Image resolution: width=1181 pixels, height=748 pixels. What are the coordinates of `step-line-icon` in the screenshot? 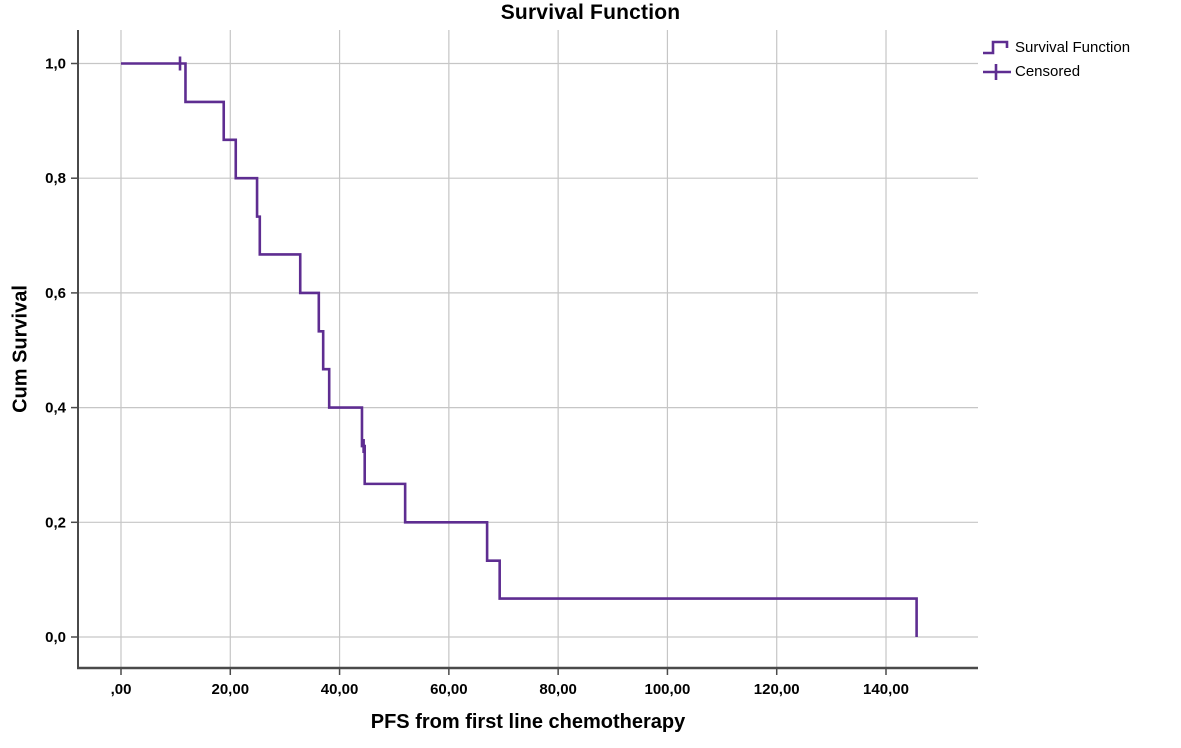 It's located at (996, 47).